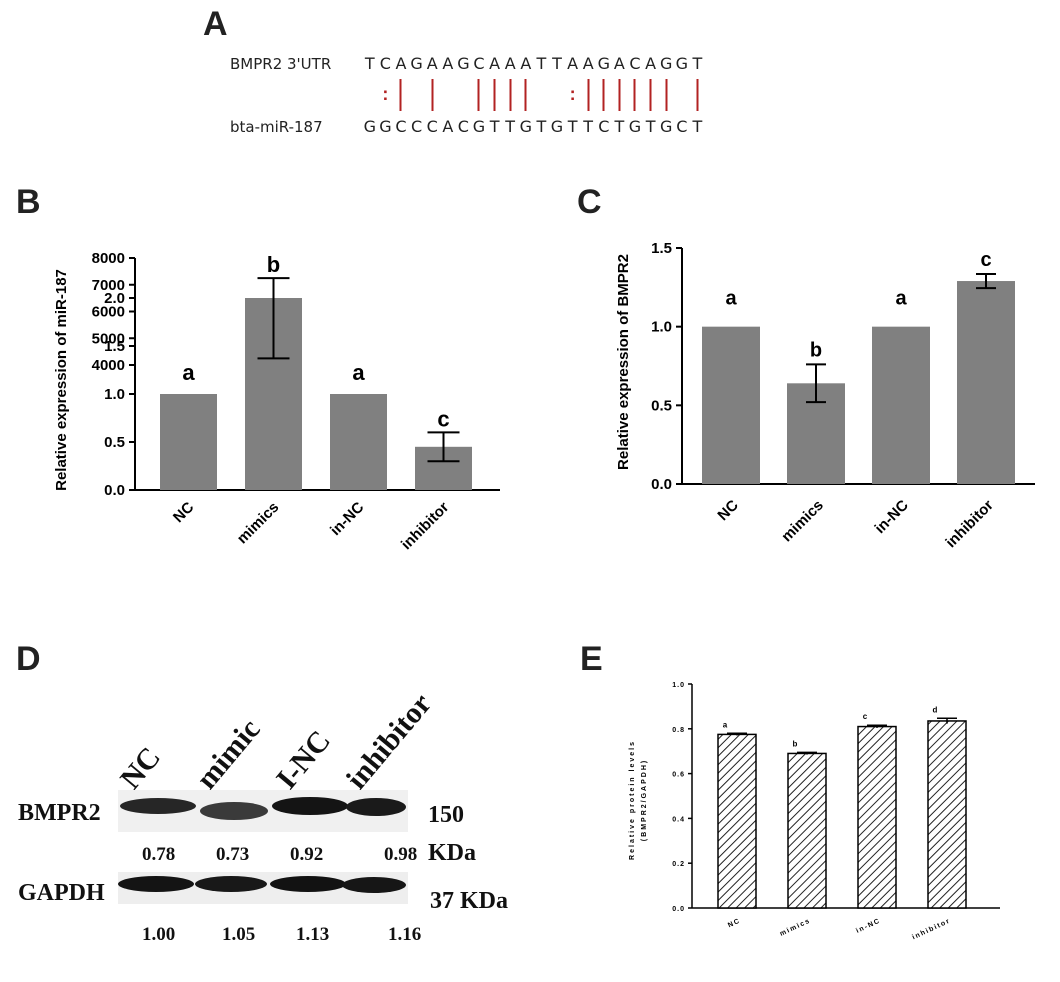 This screenshot has height=982, width=1060. What do you see at coordinates (215, 24) in the screenshot?
I see `panel-letter-a: A` at bounding box center [215, 24].